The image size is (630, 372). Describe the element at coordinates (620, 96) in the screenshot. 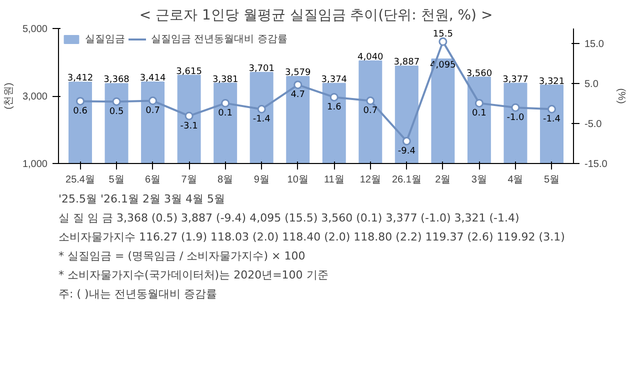

I see `y2-axis-title: (%)` at that location.